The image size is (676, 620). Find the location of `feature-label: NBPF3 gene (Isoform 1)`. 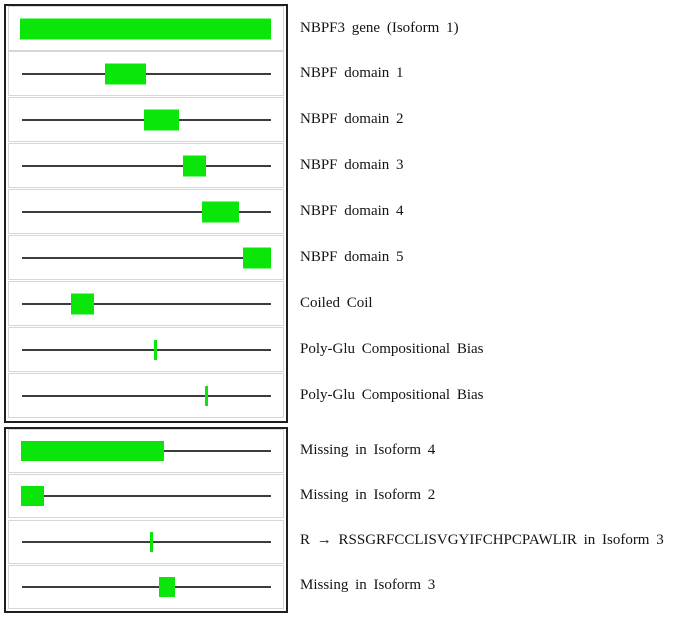

feature-label: NBPF3 gene (Isoform 1) is located at coordinates (379, 28).